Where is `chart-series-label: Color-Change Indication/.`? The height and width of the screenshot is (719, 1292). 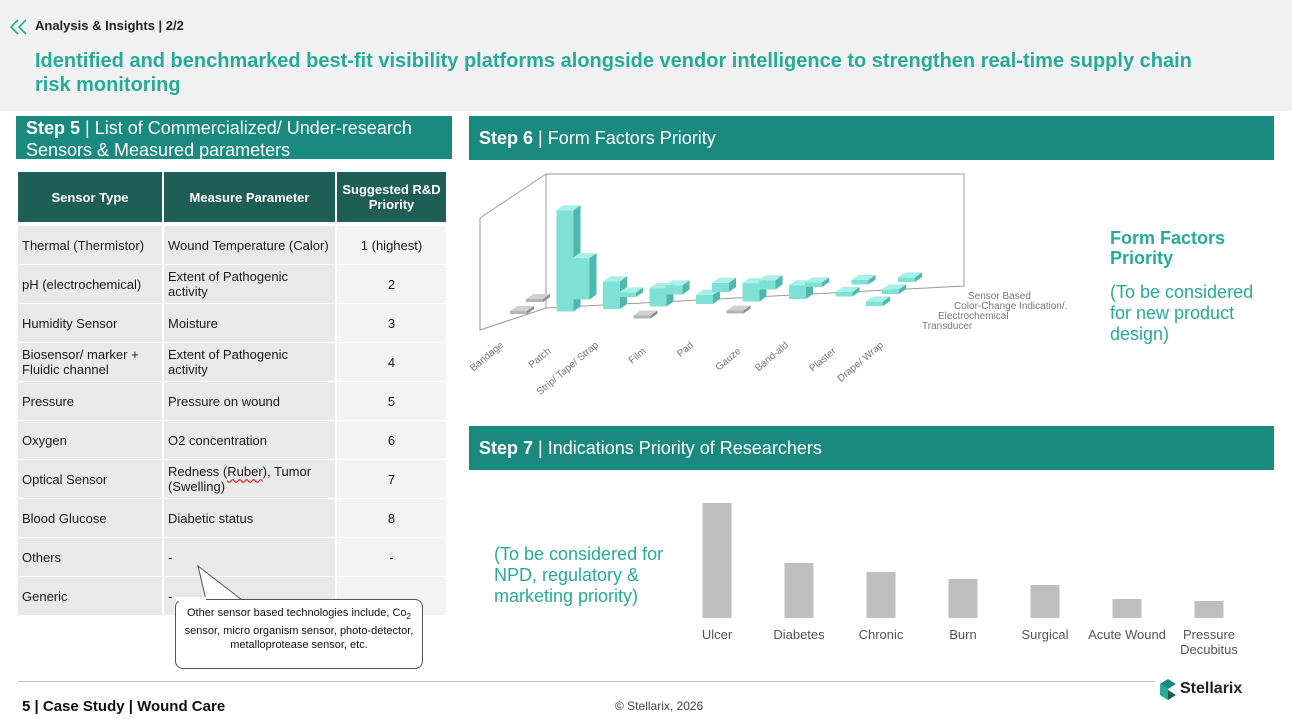
chart-series-label: Color-Change Indication/. is located at coordinates (1010, 306).